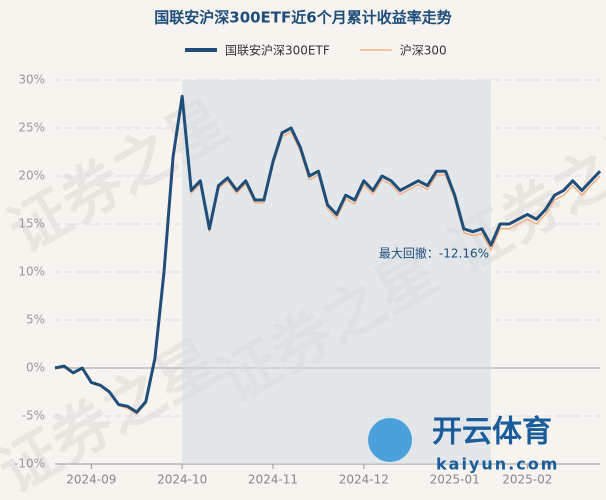  Describe the element at coordinates (492, 432) in the screenshot. I see `logo-name: 开云体育` at that location.